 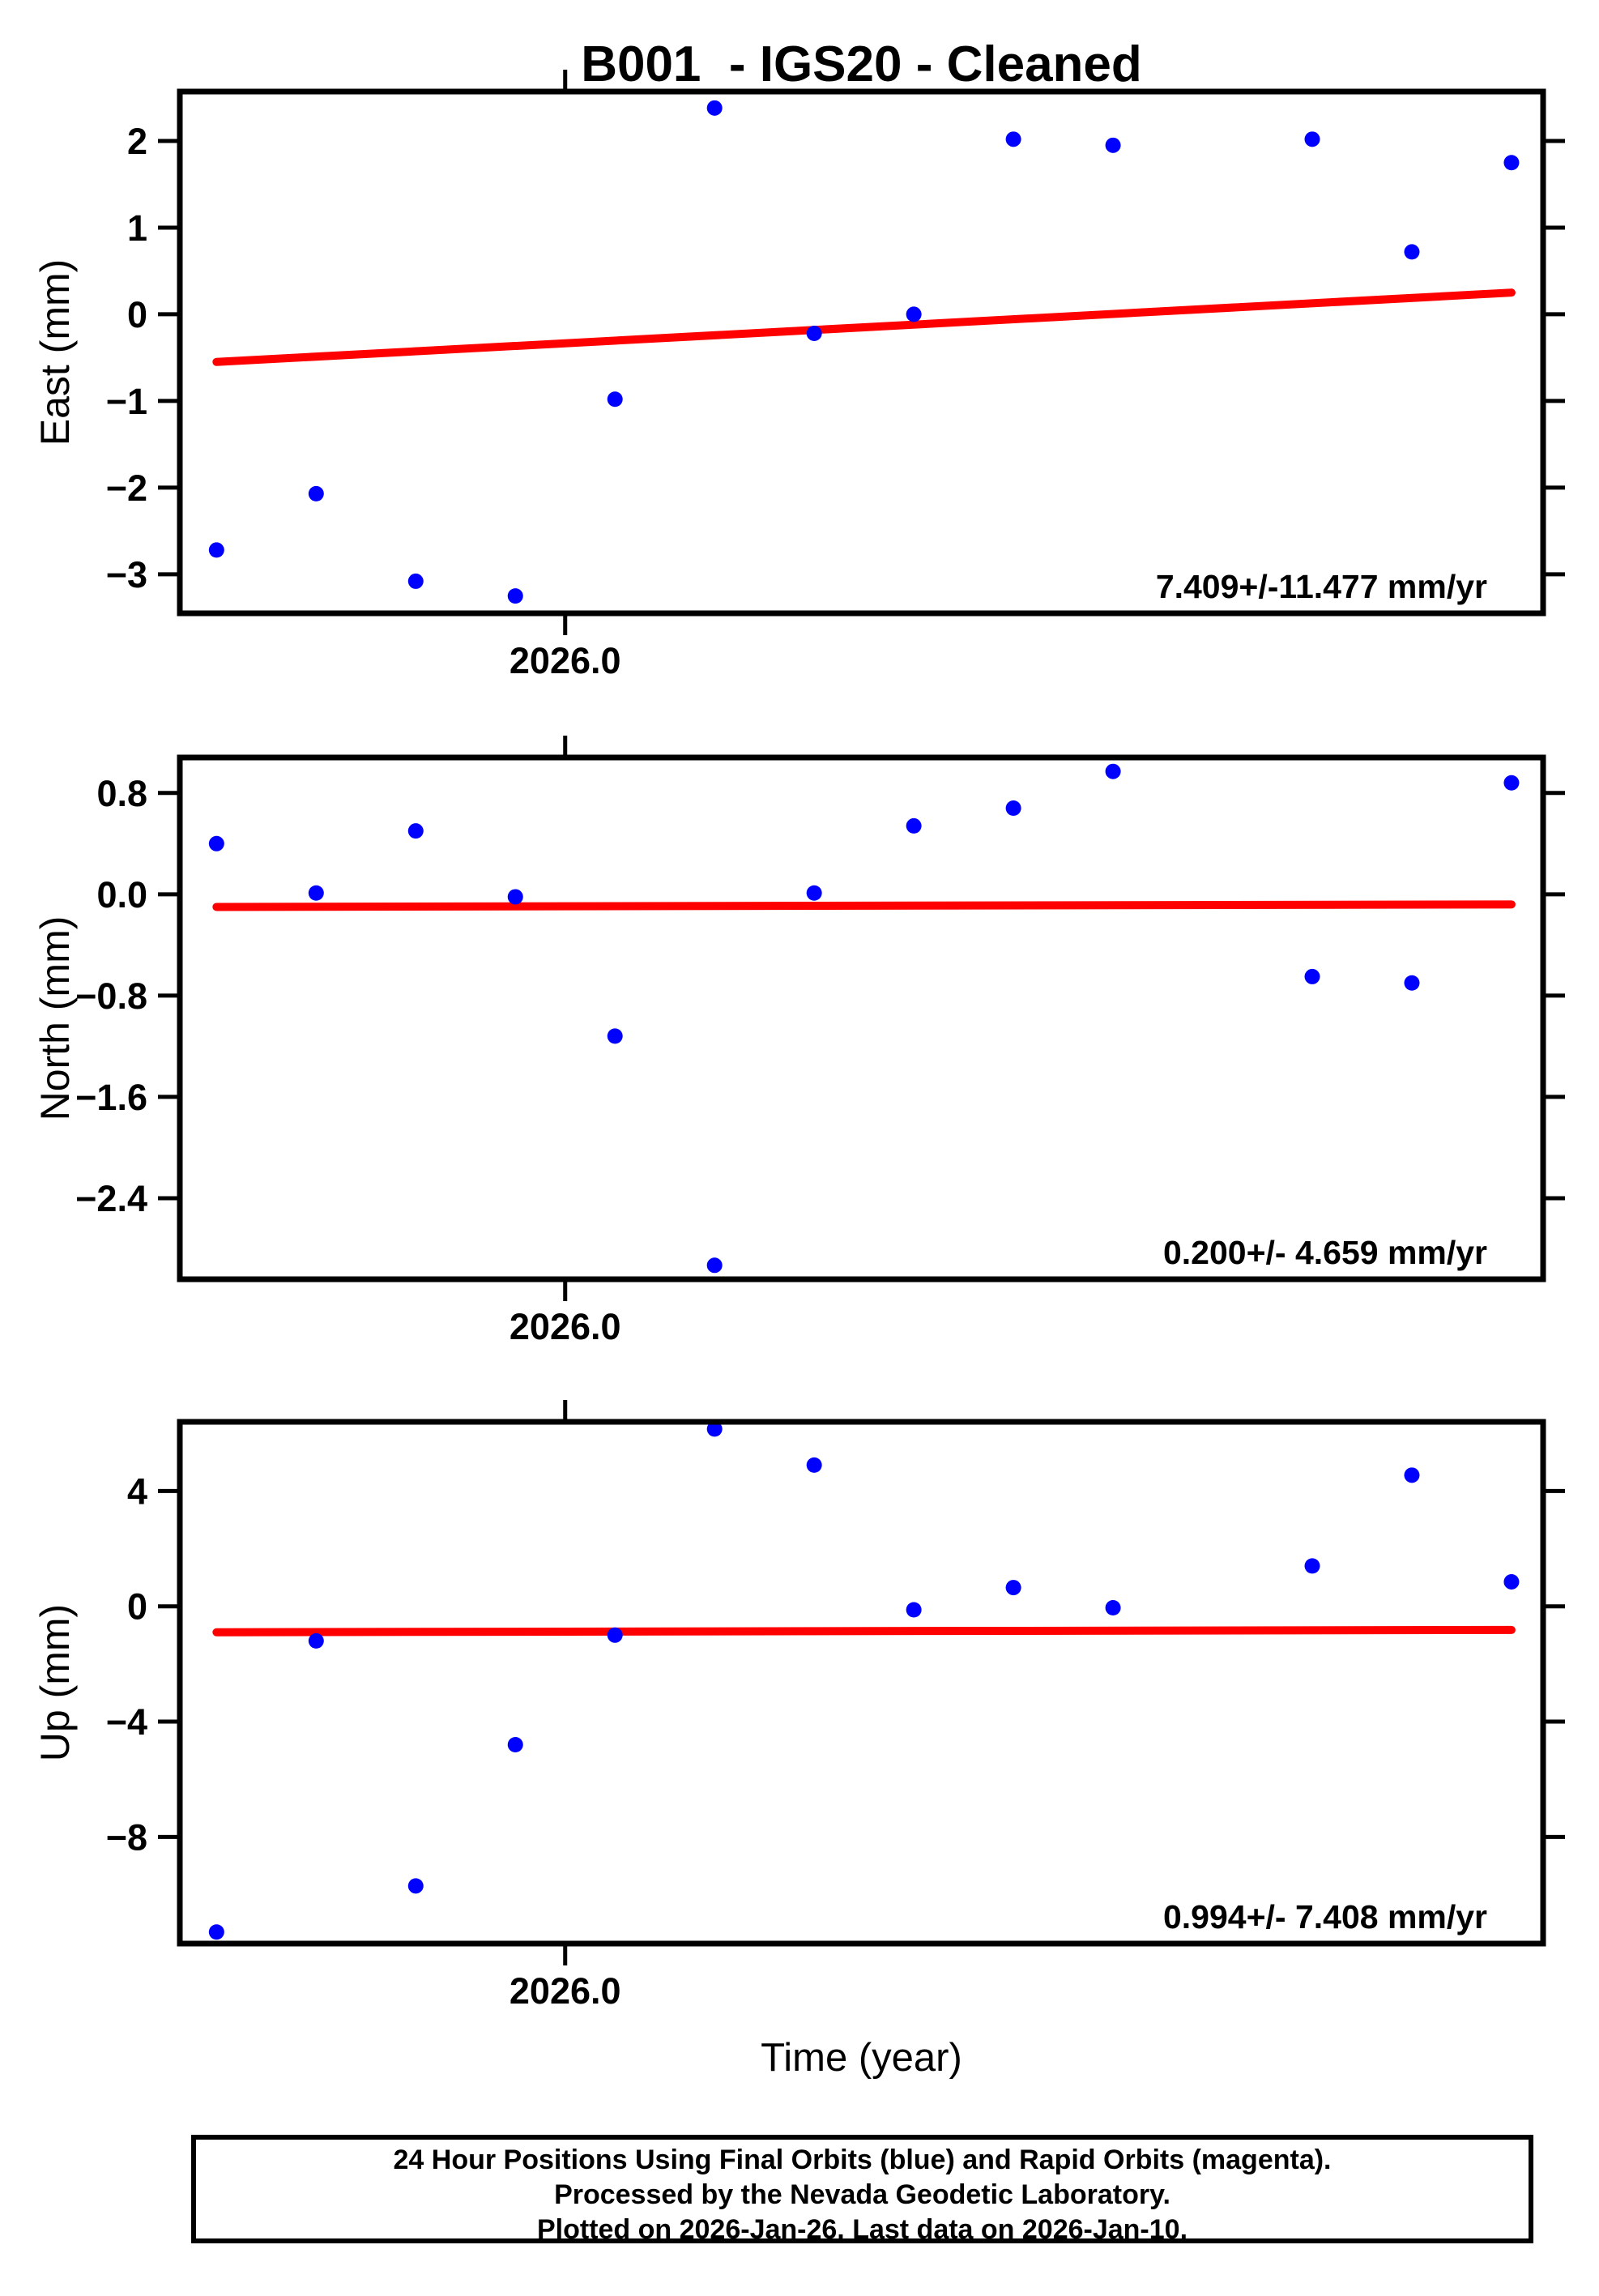 What do you see at coordinates (55, 352) in the screenshot?
I see `east-axis-label: East (mm)` at bounding box center [55, 352].